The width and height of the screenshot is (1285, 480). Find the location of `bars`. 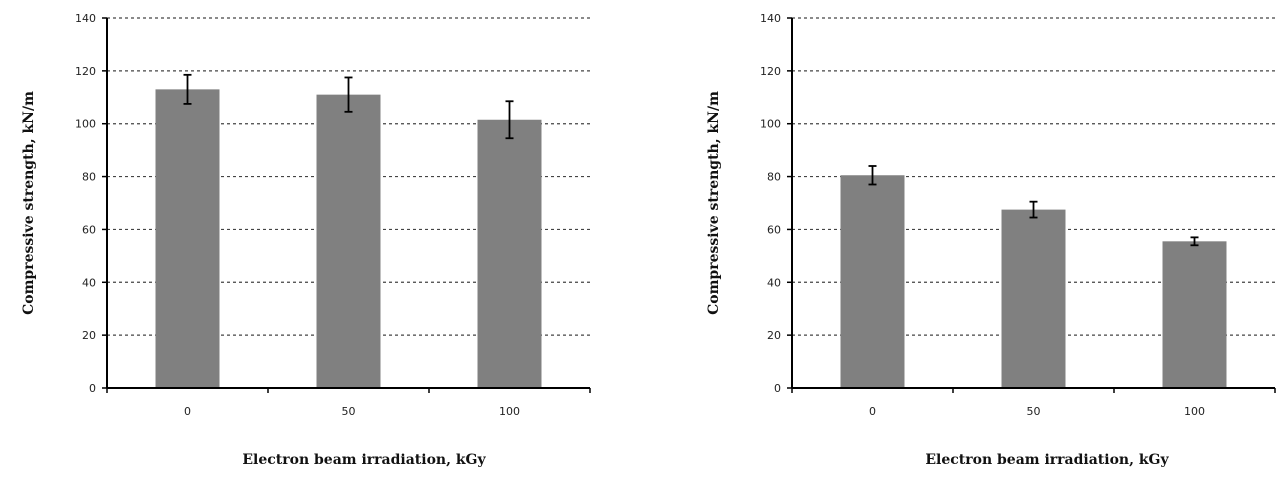

bars is located at coordinates (1033, 281).